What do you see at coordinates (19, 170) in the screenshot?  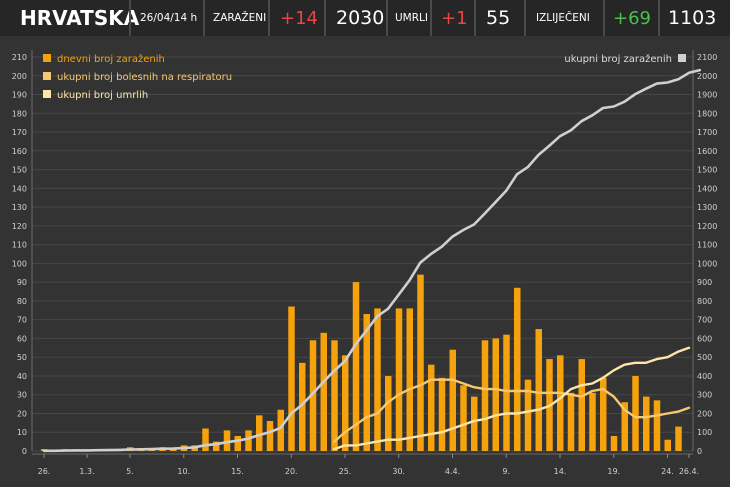 I see `left-tick-label: 150` at bounding box center [19, 170].